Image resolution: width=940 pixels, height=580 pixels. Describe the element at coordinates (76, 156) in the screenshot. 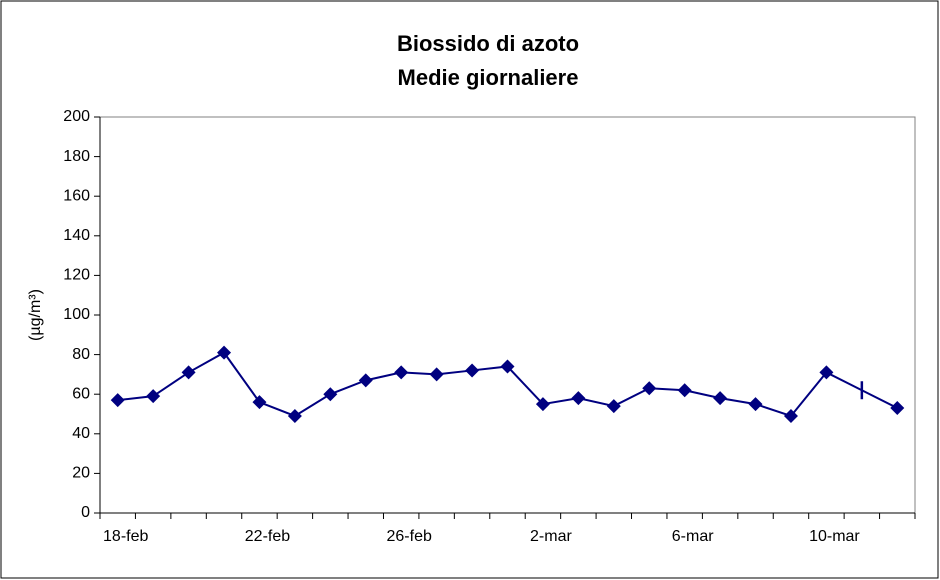

I see `y-tick-label: 180` at that location.